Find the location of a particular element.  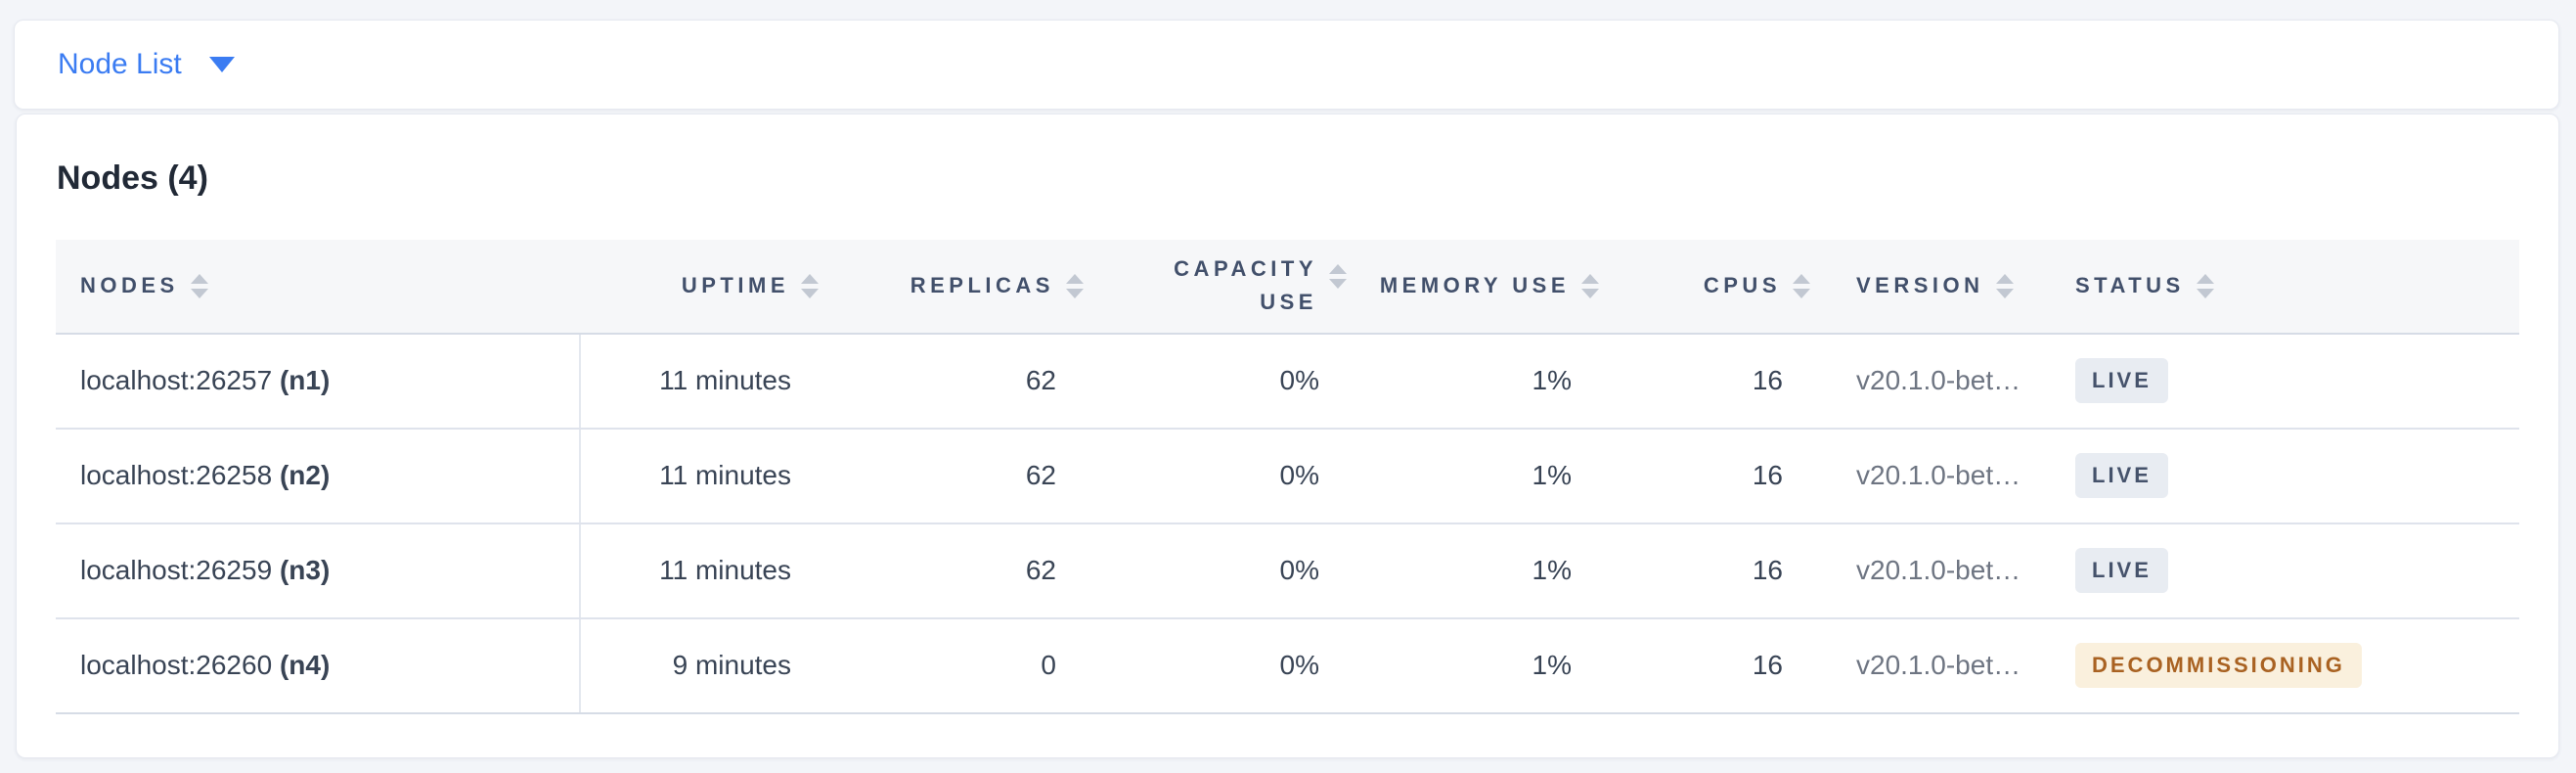

chevron-down-icon is located at coordinates (221, 65).